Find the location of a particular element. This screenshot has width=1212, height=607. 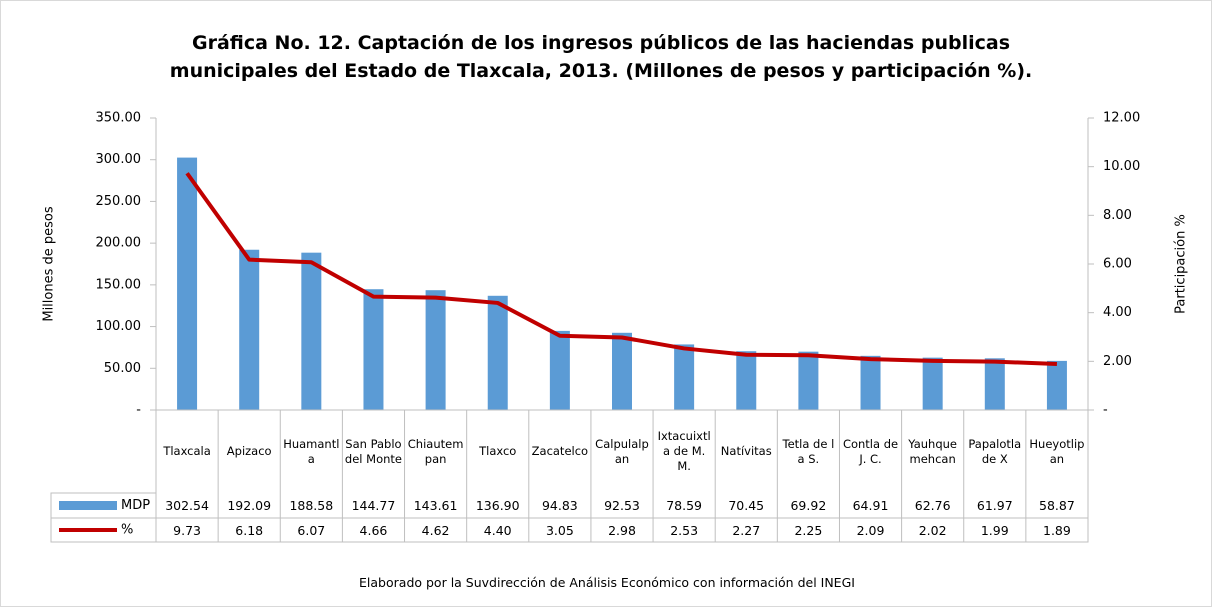

data-label: 3.05 is located at coordinates (559, 530).